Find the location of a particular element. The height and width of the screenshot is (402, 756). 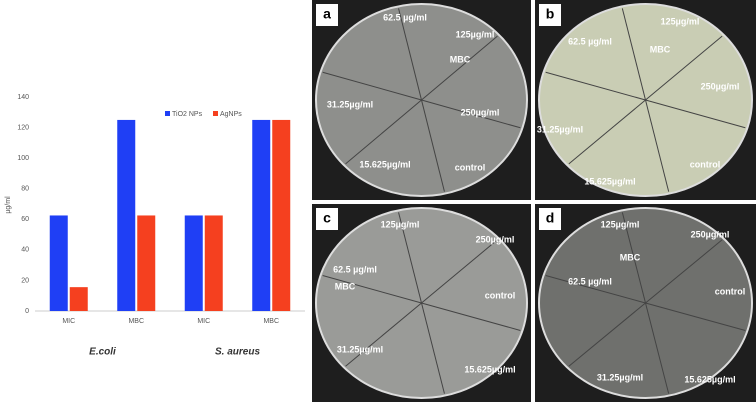

y-tick-label: 120 is located at coordinates (23, 127).